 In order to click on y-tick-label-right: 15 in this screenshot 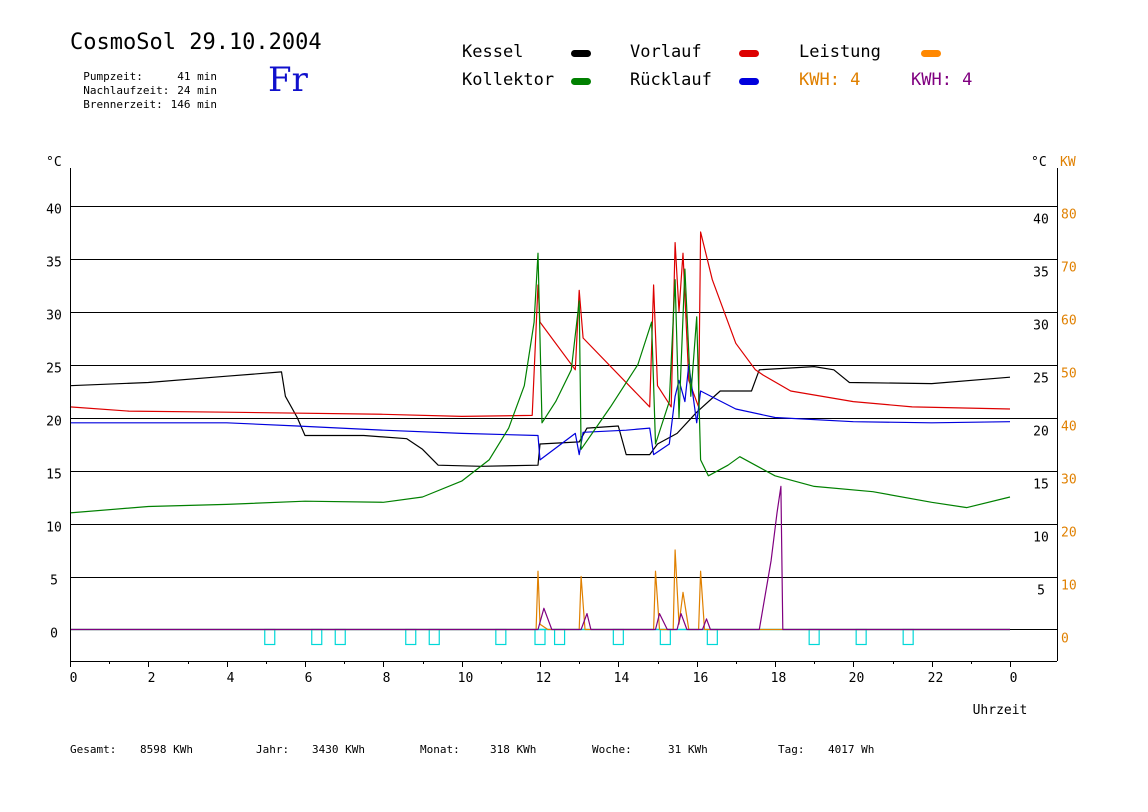, I will do `click(1041, 485)`.